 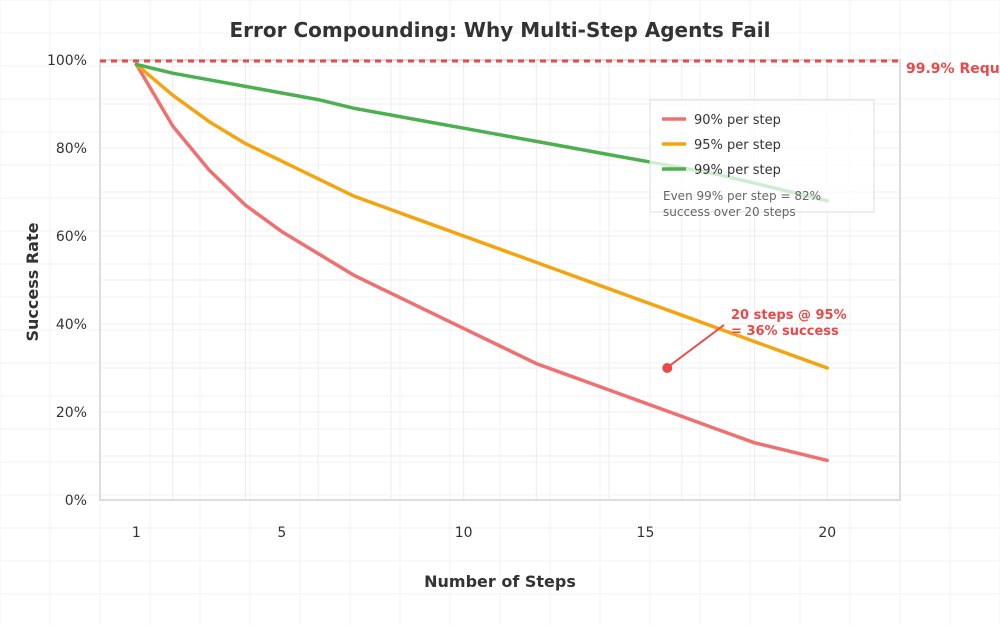 What do you see at coordinates (785, 331) in the screenshot?
I see `annotation-line2: = 36% success` at bounding box center [785, 331].